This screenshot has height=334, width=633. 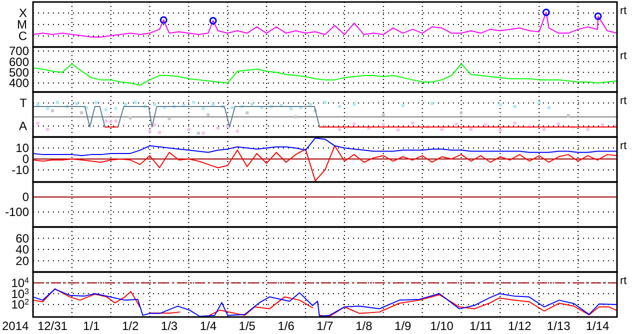 I want to click on x-tick-label: 1/12, so click(x=520, y=326).